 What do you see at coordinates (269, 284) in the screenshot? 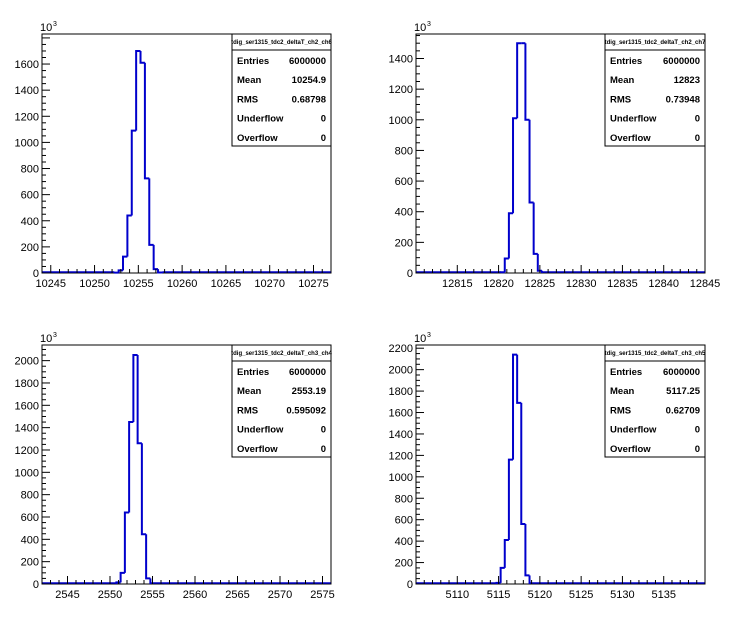
I see `x-tick-label: 10270` at bounding box center [269, 284].